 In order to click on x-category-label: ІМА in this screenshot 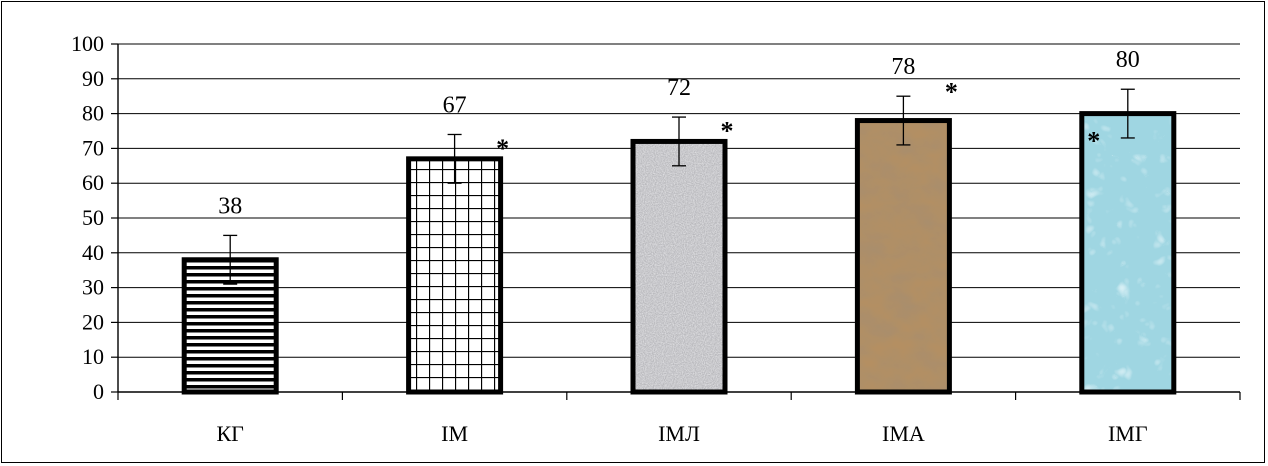, I will do `click(903, 433)`.